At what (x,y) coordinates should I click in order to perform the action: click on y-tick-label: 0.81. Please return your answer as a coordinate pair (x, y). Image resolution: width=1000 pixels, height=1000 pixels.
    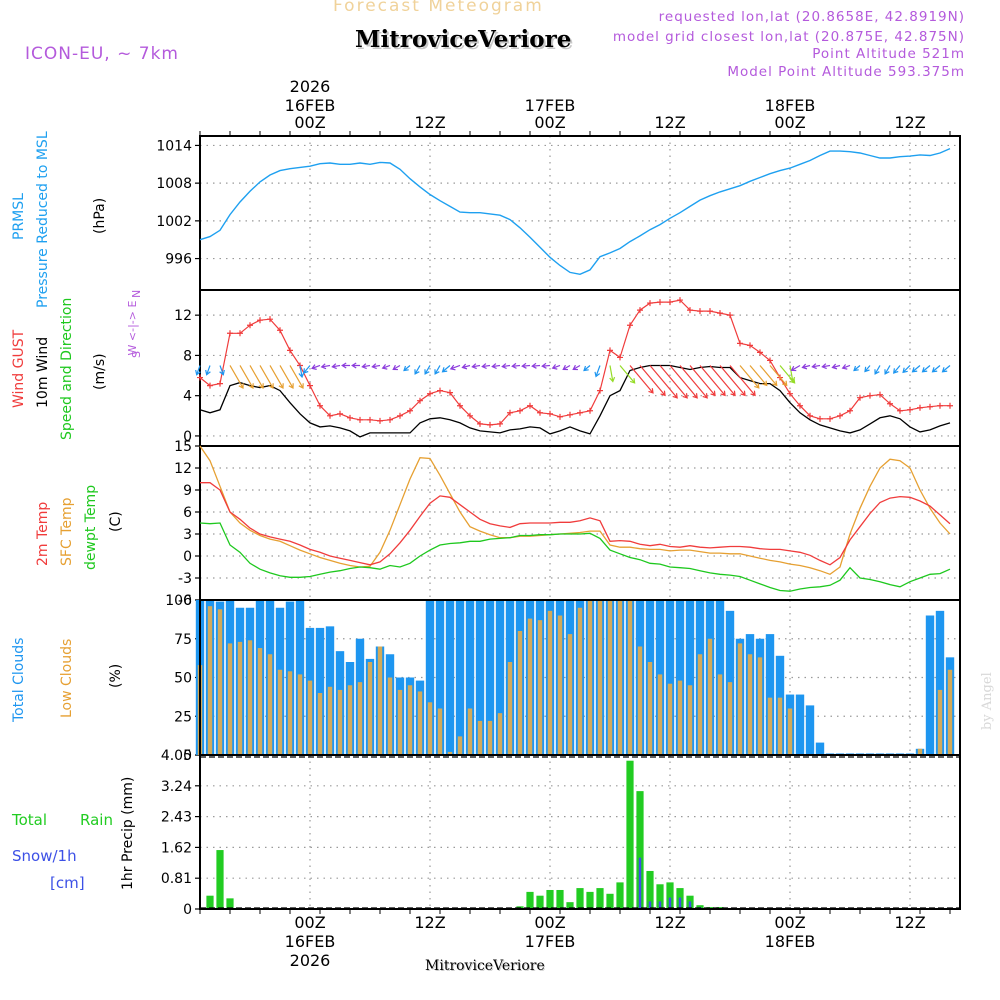
    Looking at the image, I should click on (176, 879).